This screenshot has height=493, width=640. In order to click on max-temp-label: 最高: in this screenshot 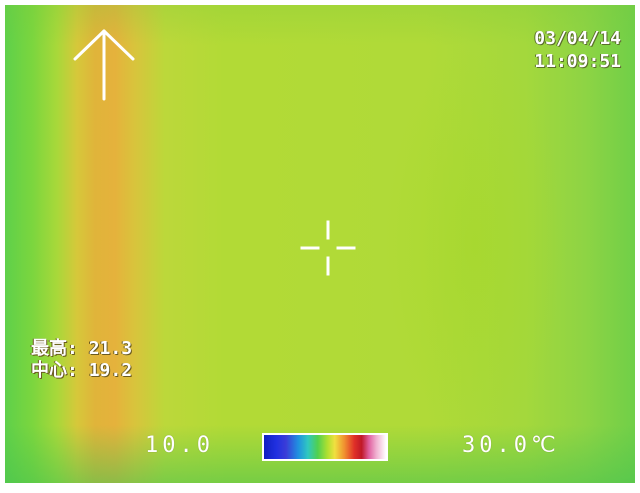, I will do `click(54, 348)`.